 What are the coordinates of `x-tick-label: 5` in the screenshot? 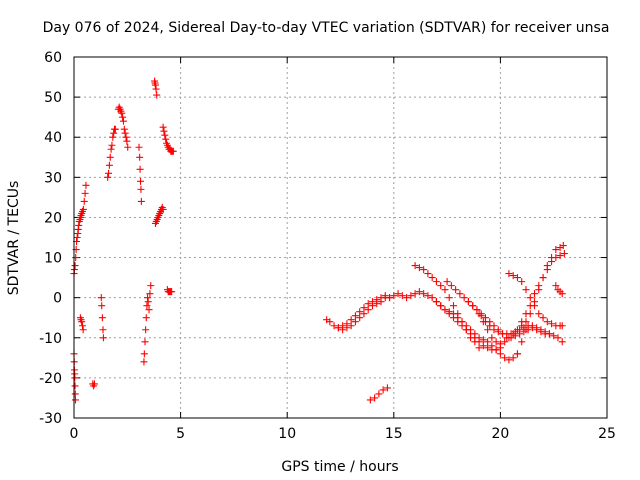 It's located at (180, 434).